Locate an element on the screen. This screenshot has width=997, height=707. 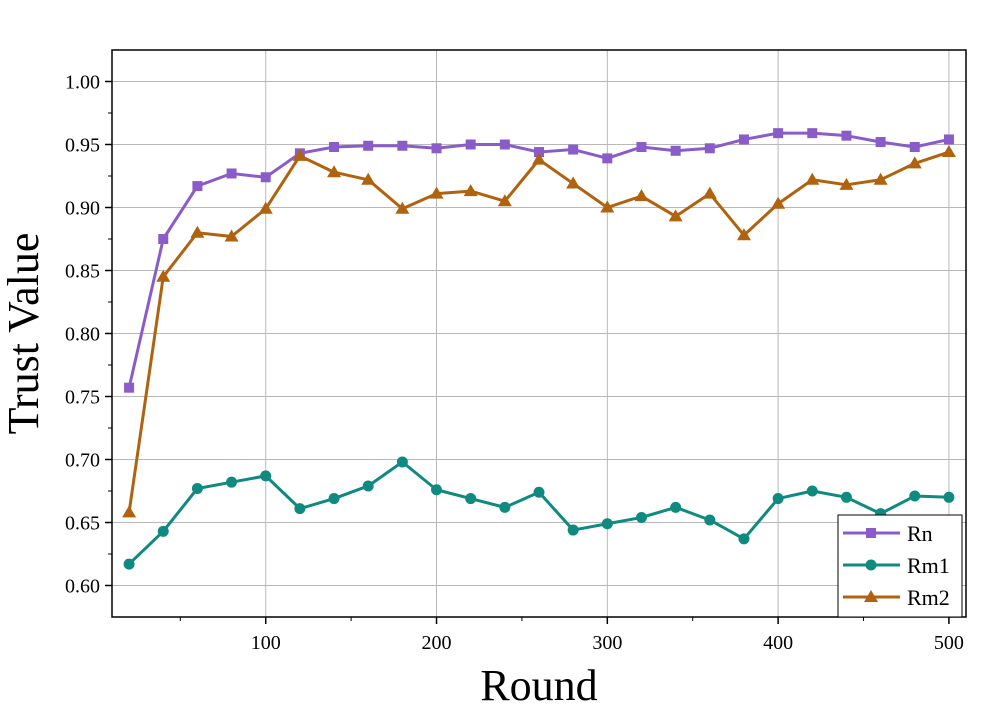
x-axis-title: Round is located at coordinates (538, 684).